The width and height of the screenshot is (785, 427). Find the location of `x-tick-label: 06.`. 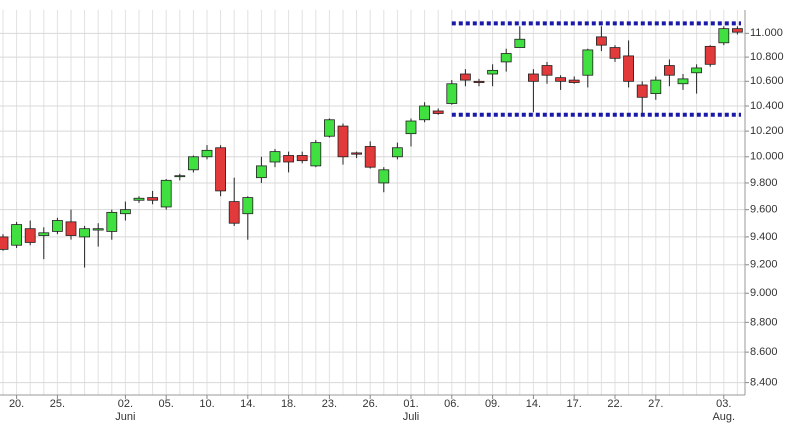

x-tick-label: 06. is located at coordinates (451, 404).